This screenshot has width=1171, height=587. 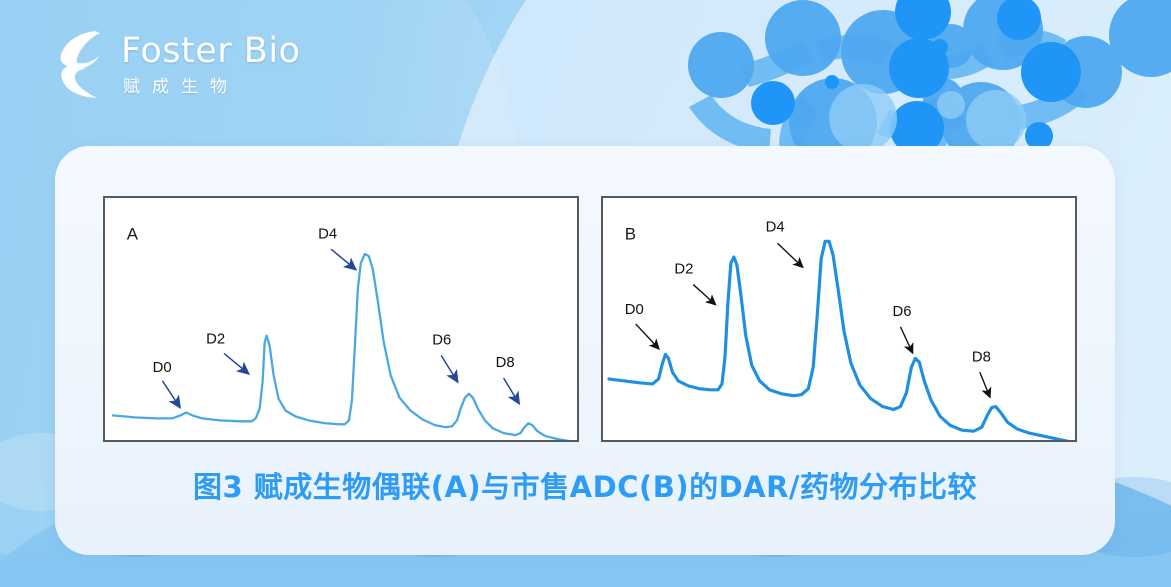 I want to click on panel-a-trace, so click(x=340, y=346).